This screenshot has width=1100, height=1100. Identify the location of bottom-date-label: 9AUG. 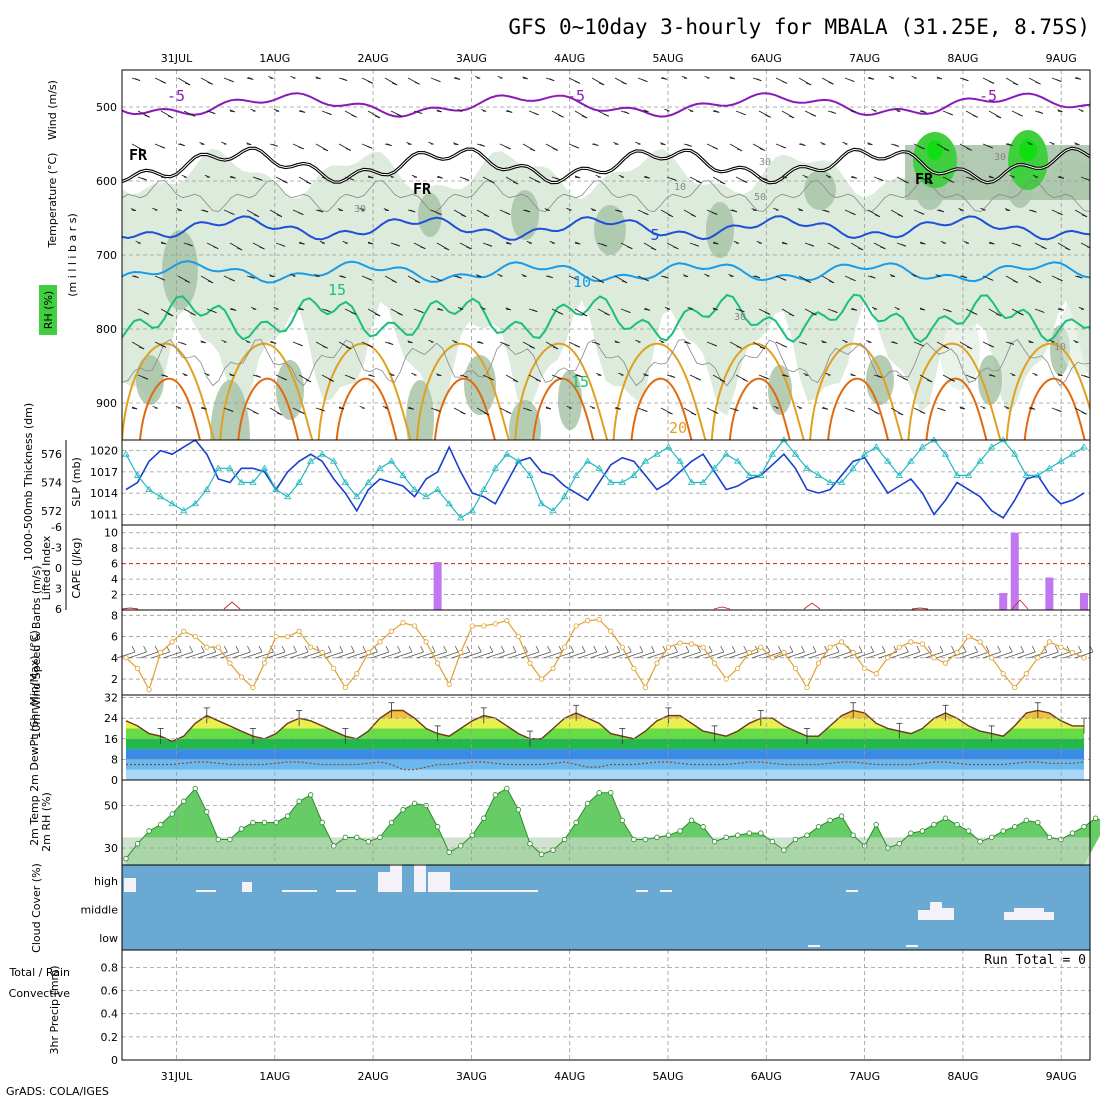
(1061, 1076).